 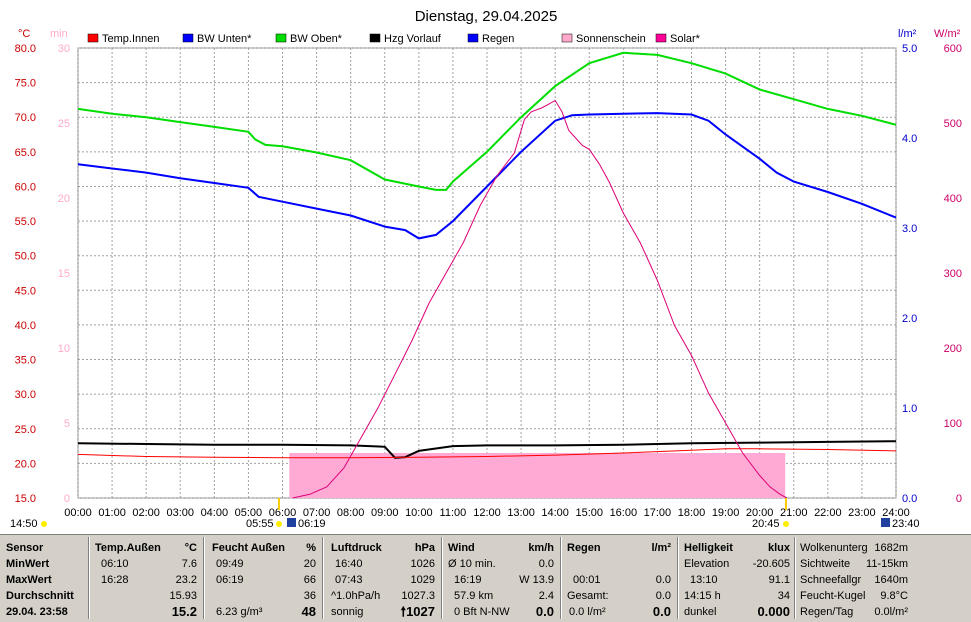 What do you see at coordinates (909, 49) in the screenshot?
I see `y-tick-label-lm2: 5.0` at bounding box center [909, 49].